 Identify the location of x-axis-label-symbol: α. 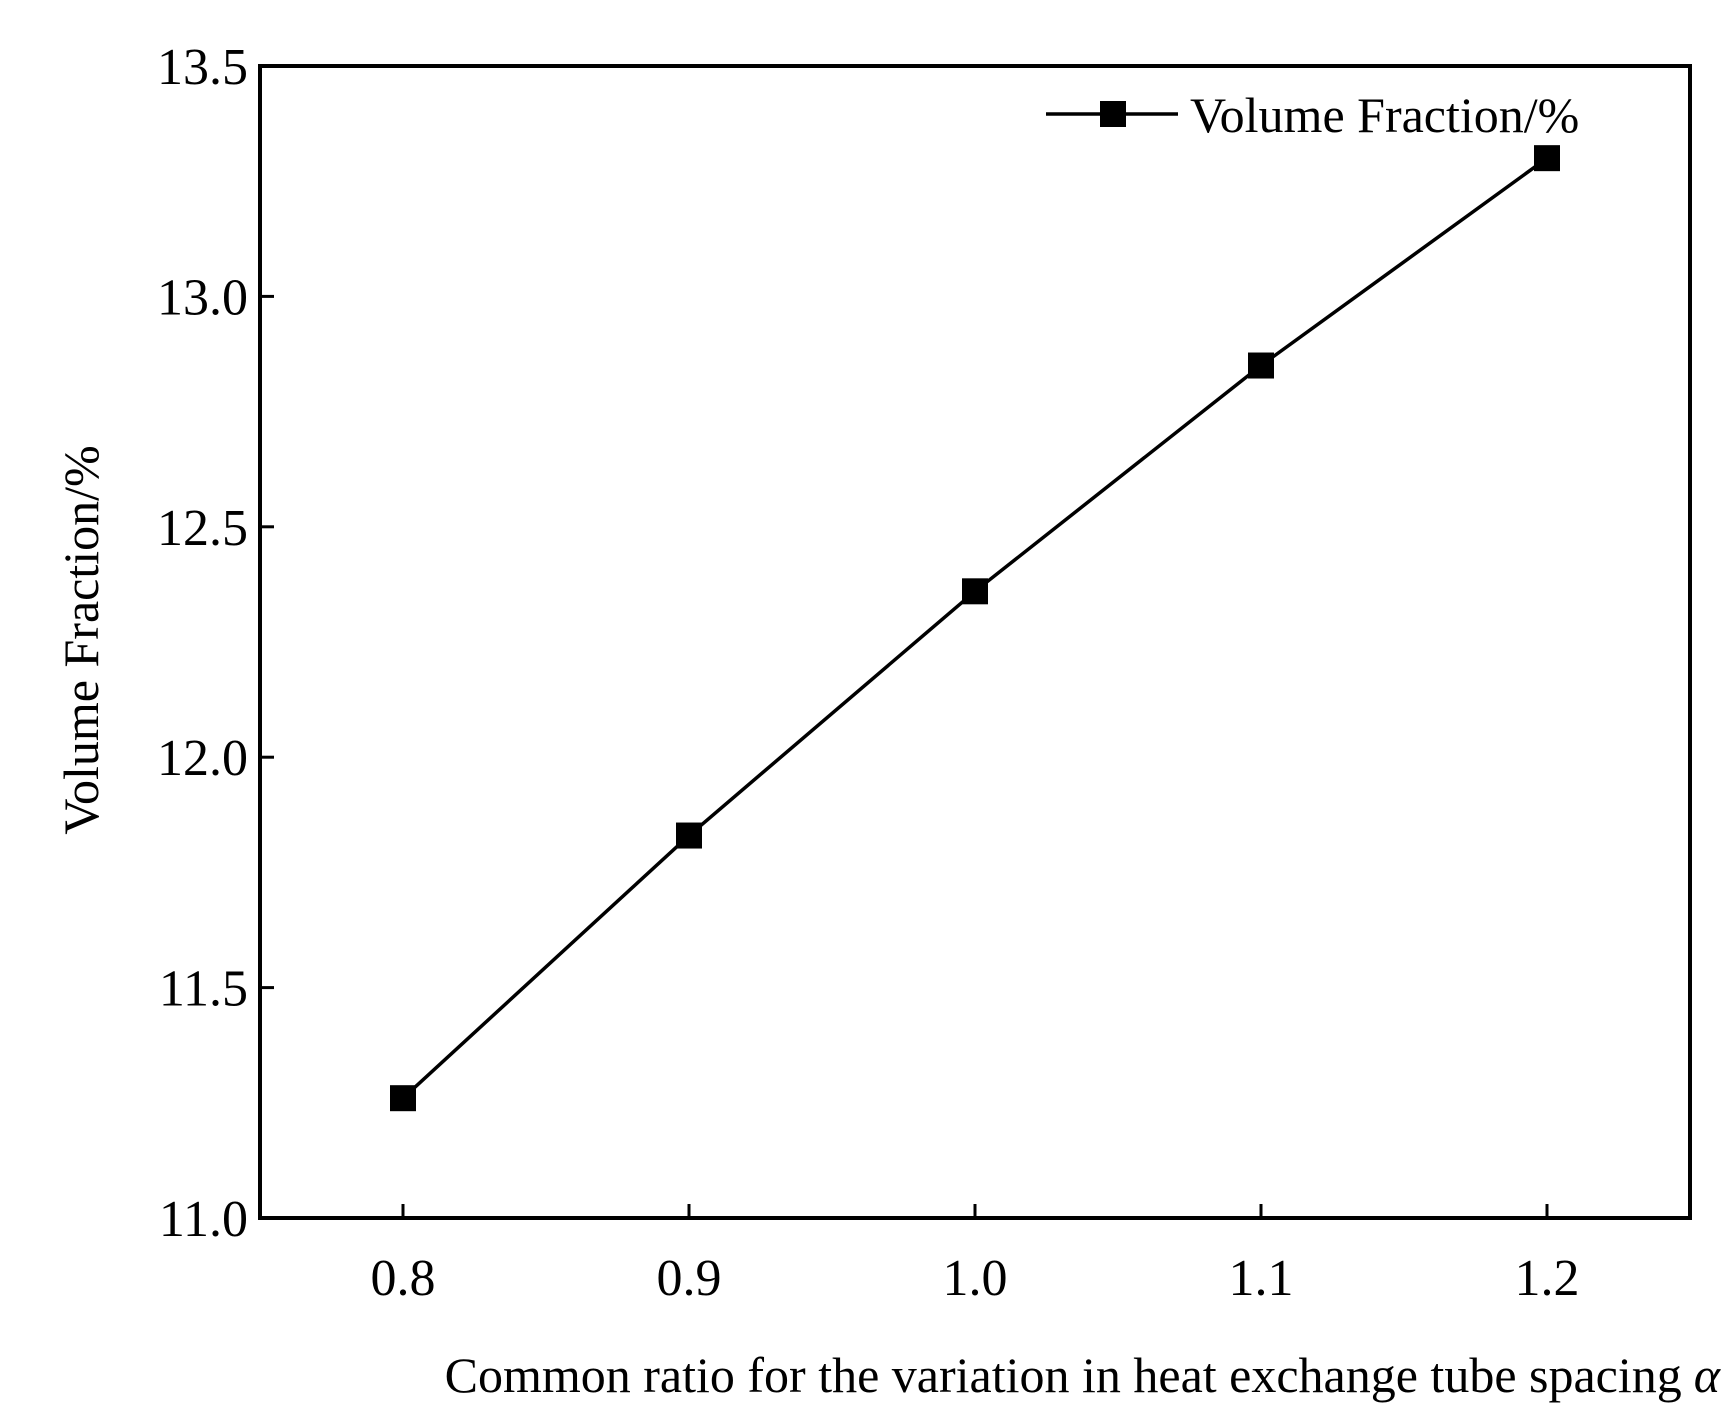
(1708, 1375).